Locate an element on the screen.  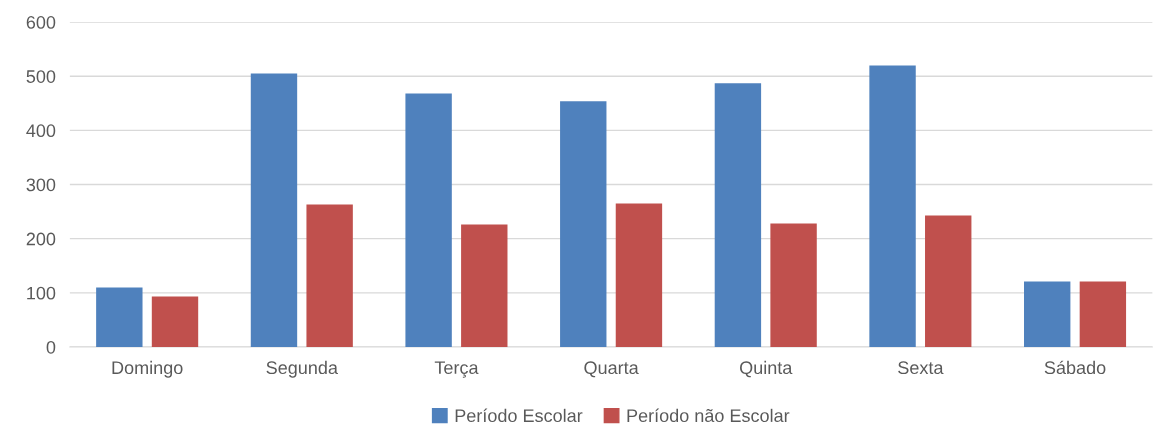
x-tick-label: Quarta is located at coordinates (611, 369).